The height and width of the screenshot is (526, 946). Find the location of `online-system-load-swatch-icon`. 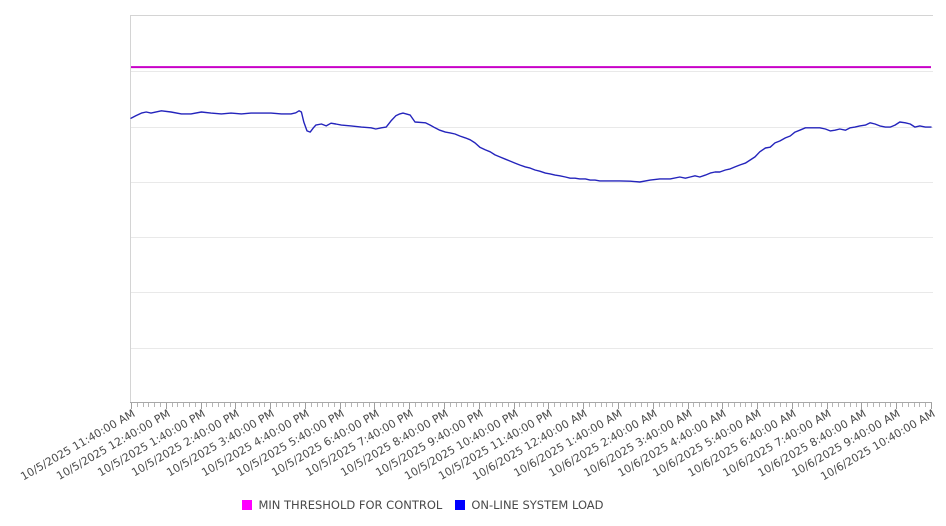

online-system-load-swatch-icon is located at coordinates (460, 505).